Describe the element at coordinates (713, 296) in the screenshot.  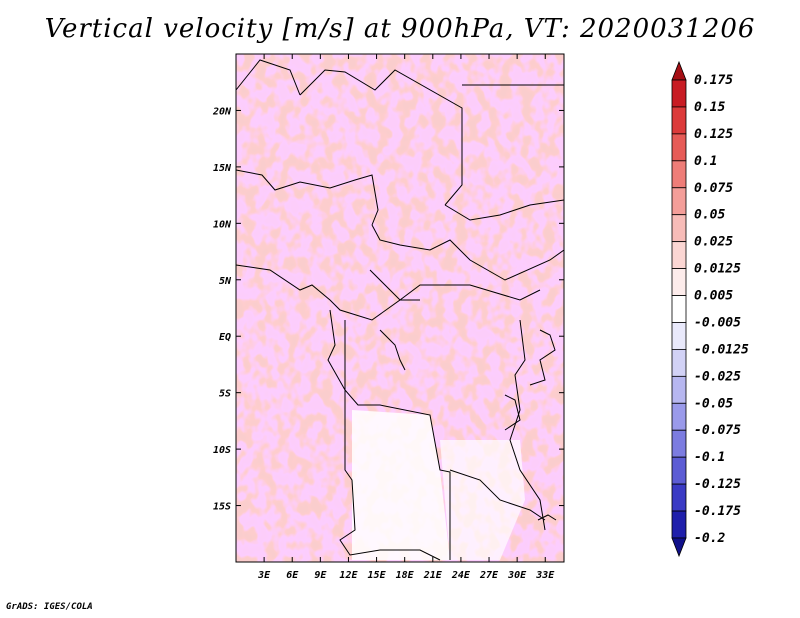
I see `colorbar-label: 0.005` at that location.